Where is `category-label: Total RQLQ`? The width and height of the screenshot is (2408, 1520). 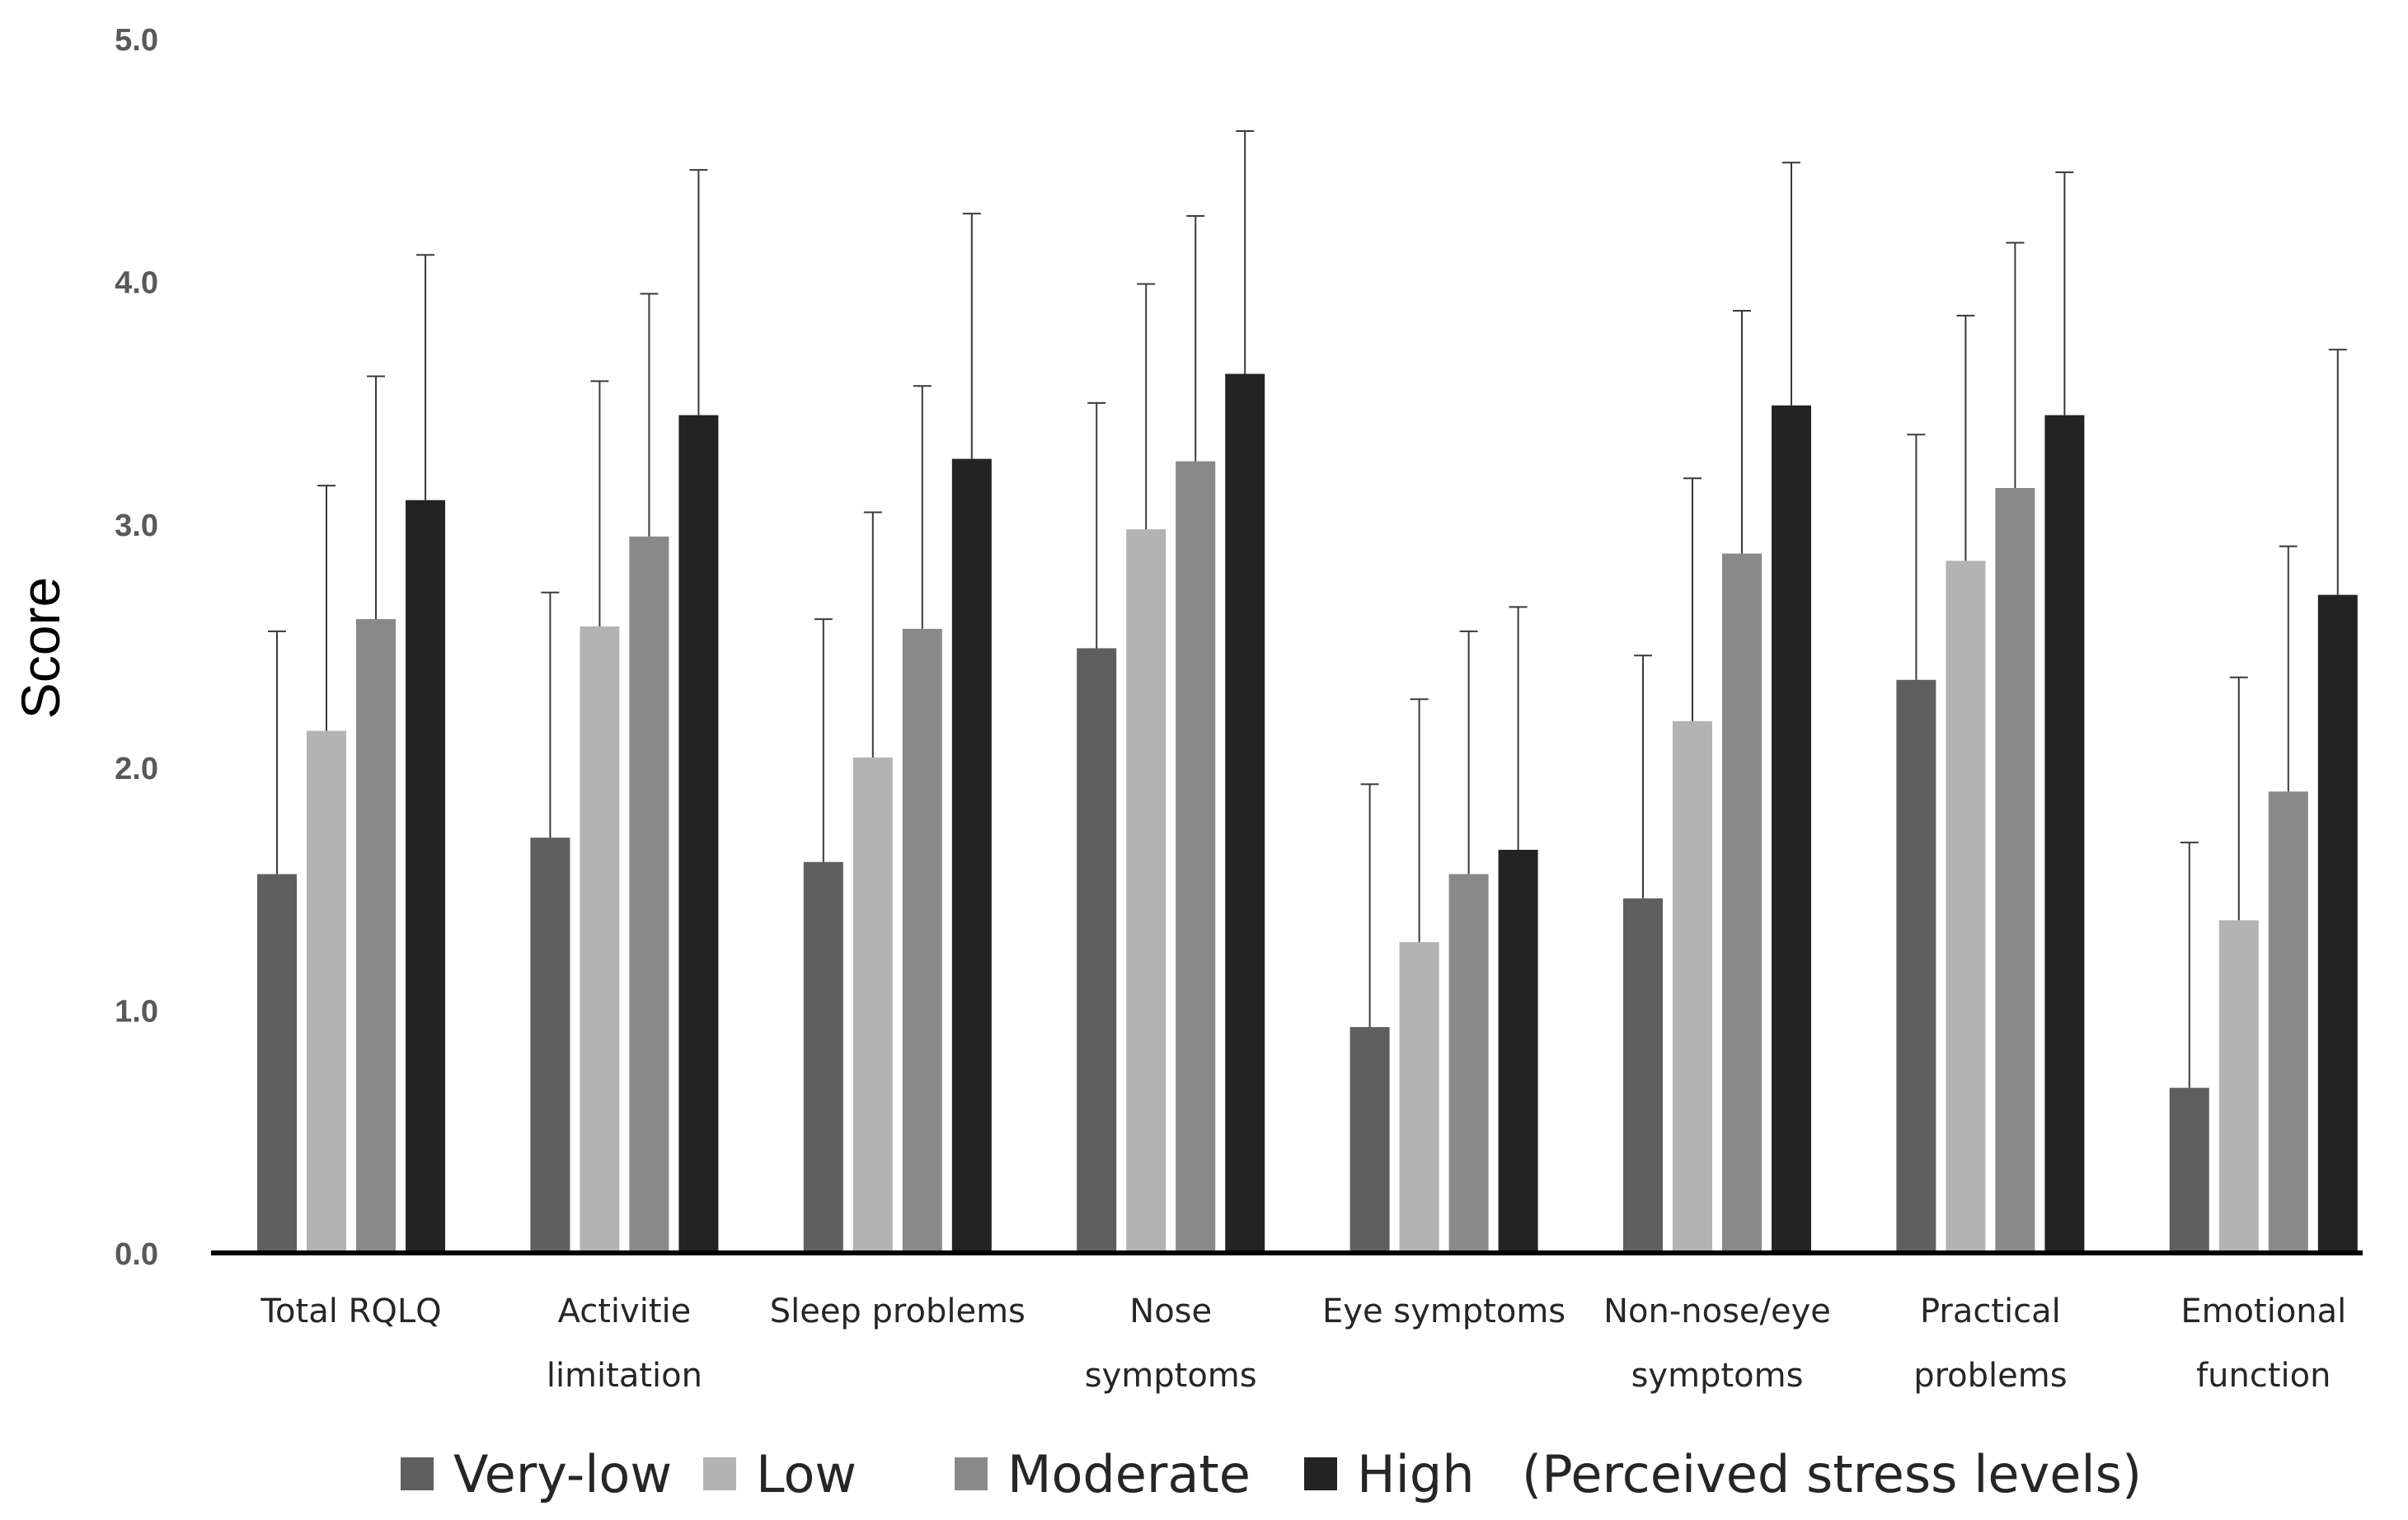 category-label: Total RQLQ is located at coordinates (350, 1311).